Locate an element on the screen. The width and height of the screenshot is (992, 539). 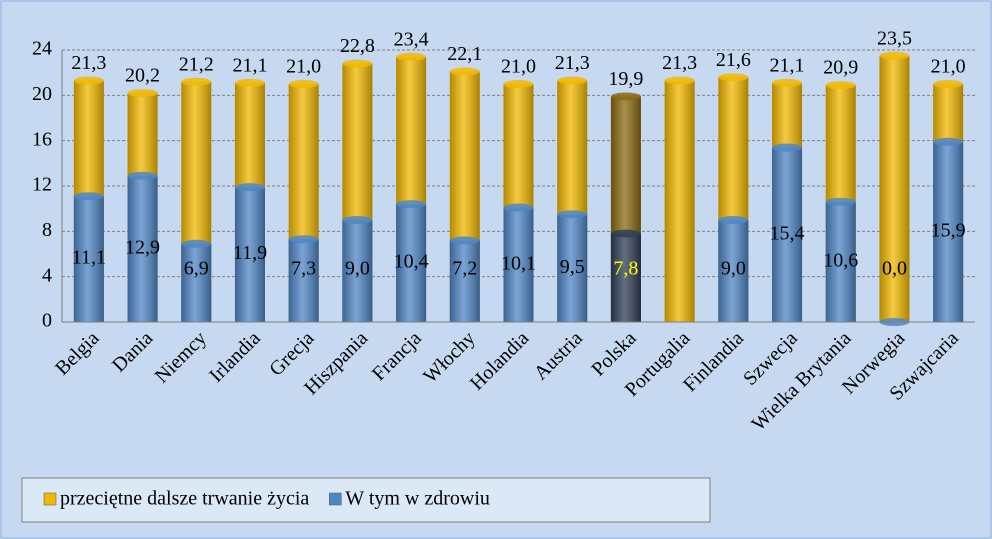
data-label: 22,1 is located at coordinates (464, 54).